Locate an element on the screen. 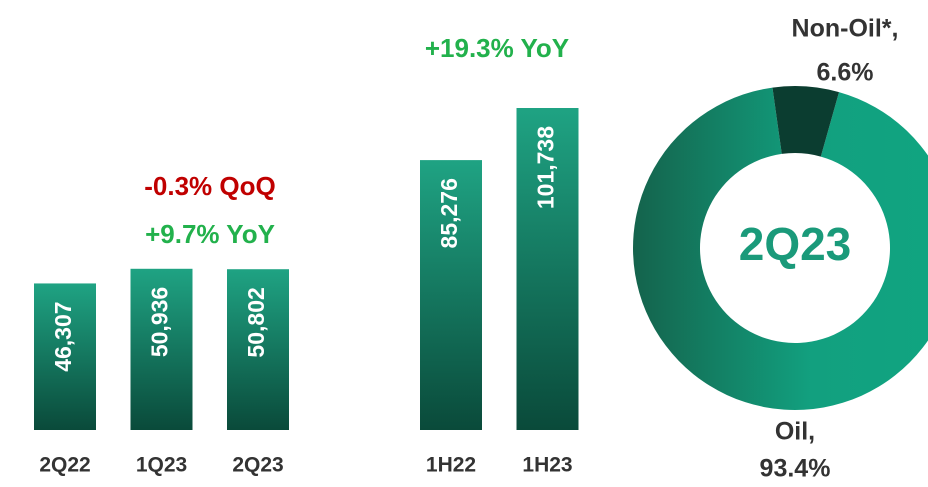 The width and height of the screenshot is (928, 487). value-label: 85,276 is located at coordinates (449, 213).